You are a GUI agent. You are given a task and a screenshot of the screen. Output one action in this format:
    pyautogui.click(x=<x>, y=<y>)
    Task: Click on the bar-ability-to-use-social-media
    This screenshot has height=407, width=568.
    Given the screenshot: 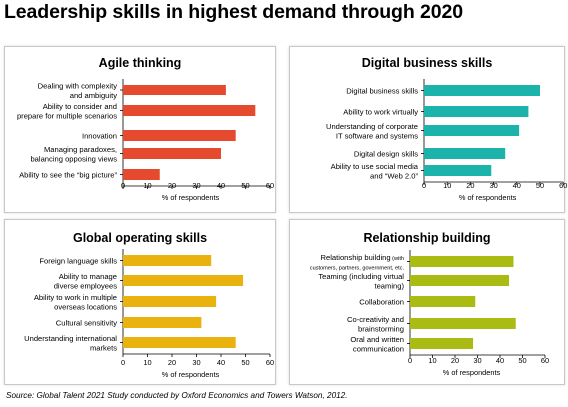 What is the action you would take?
    pyautogui.click(x=458, y=170)
    